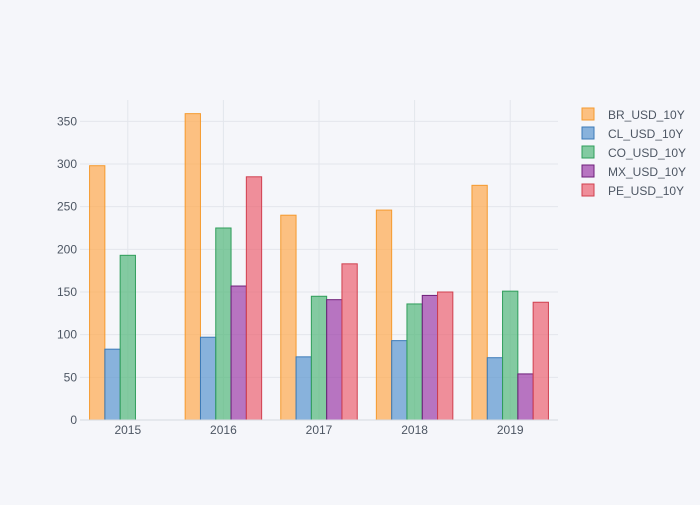  What do you see at coordinates (384, 315) in the screenshot?
I see `bar-br-usd-10y-2018` at bounding box center [384, 315].